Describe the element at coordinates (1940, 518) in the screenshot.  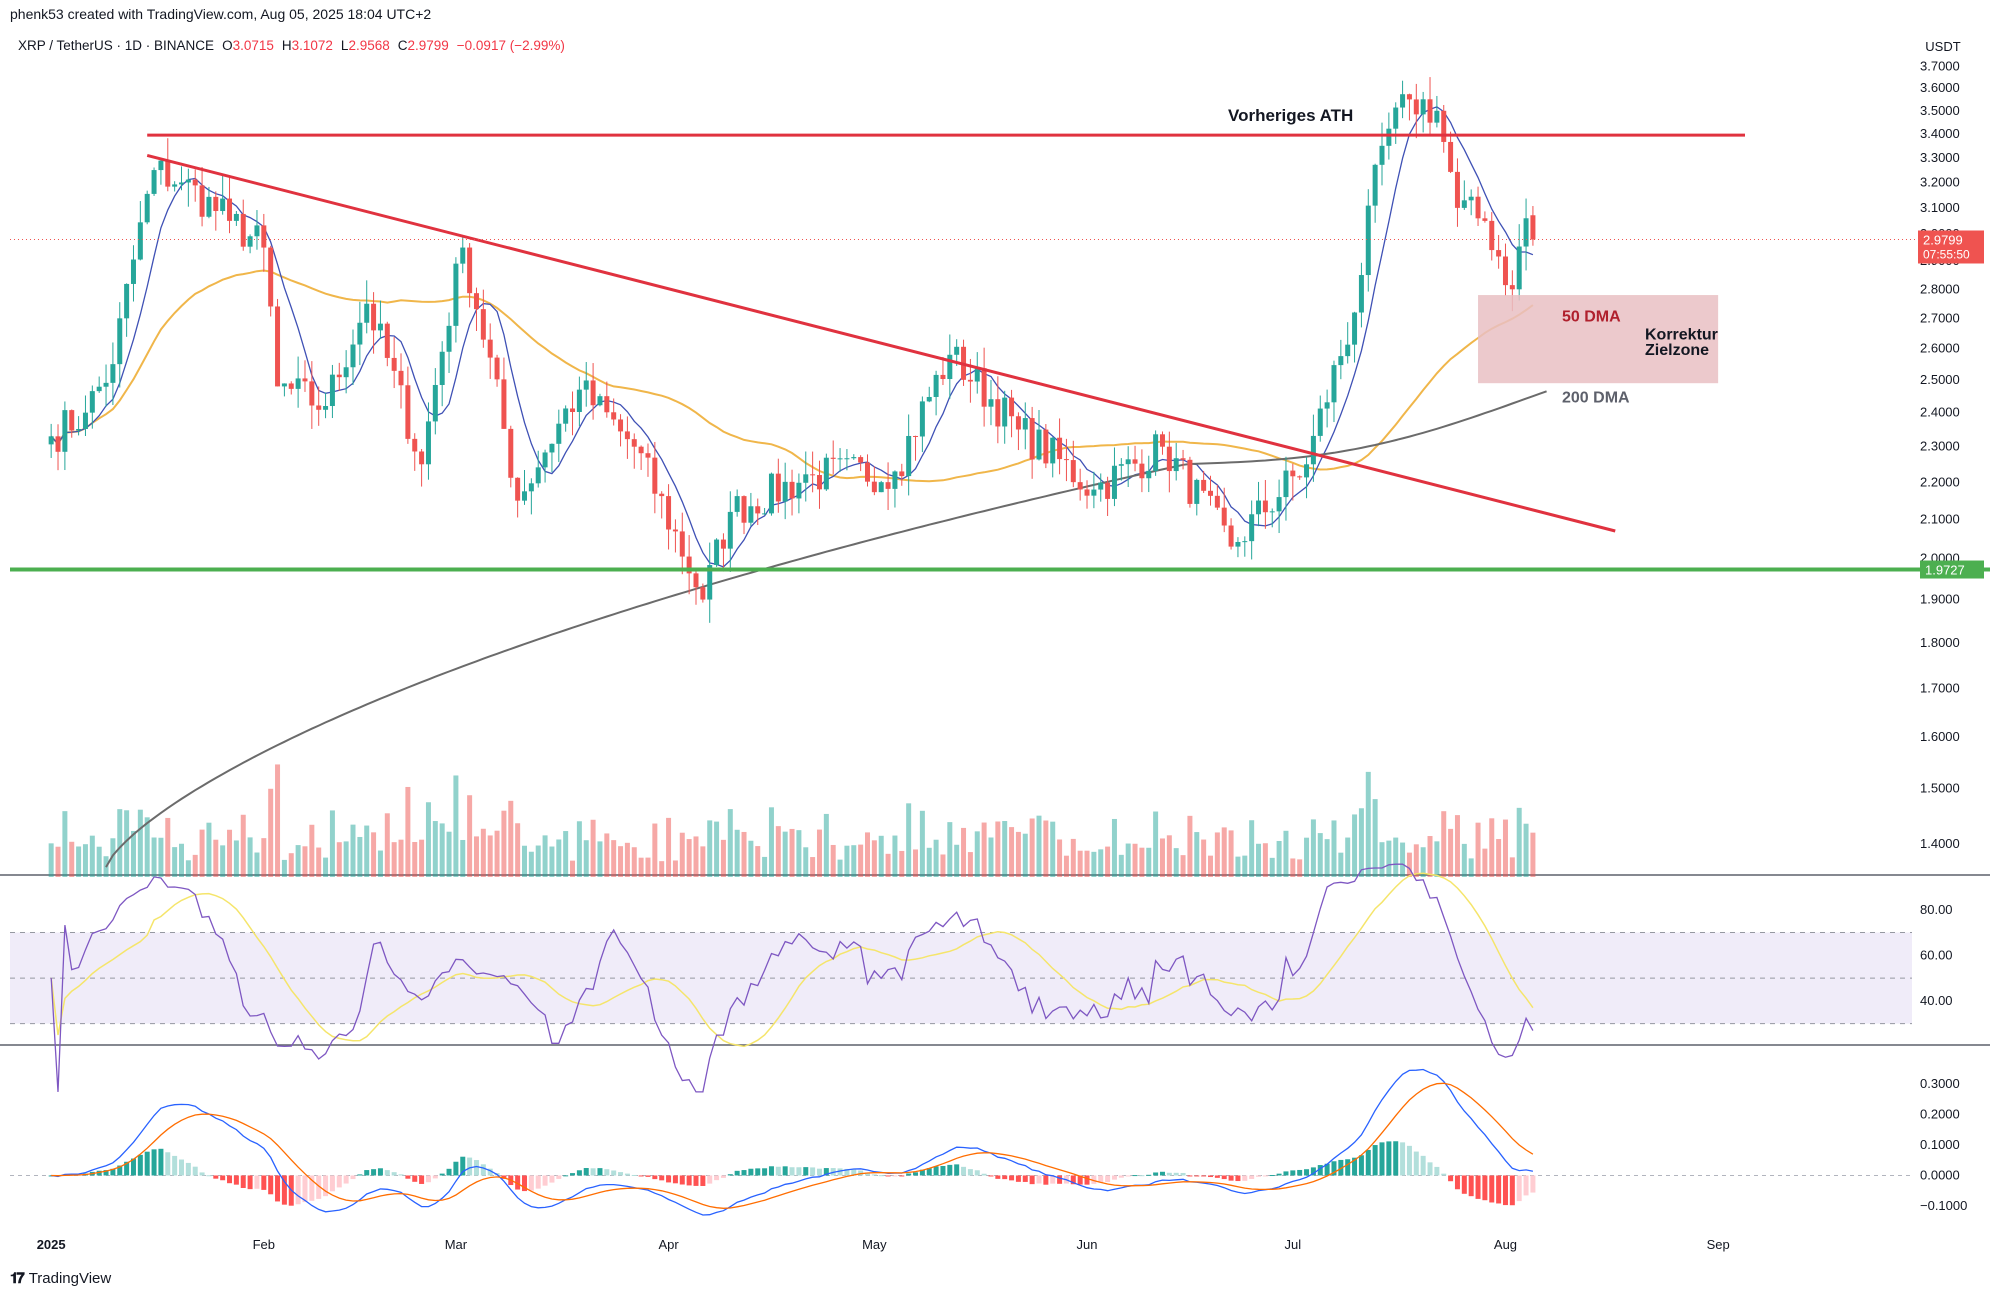
I see `price-tick-label: 2.1000` at that location.